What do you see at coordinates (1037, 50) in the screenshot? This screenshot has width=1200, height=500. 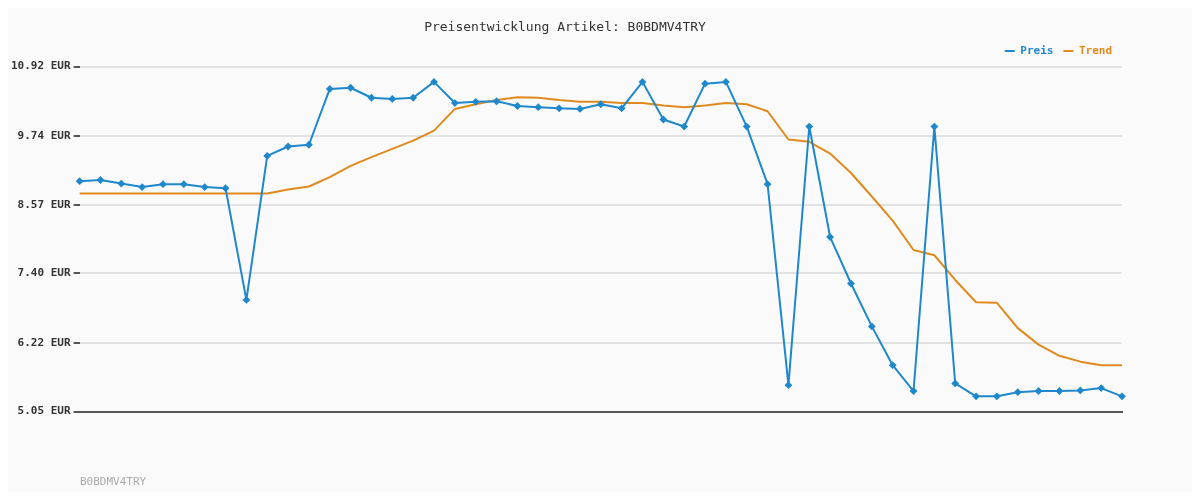 I see `legend-label: Preis` at bounding box center [1037, 50].